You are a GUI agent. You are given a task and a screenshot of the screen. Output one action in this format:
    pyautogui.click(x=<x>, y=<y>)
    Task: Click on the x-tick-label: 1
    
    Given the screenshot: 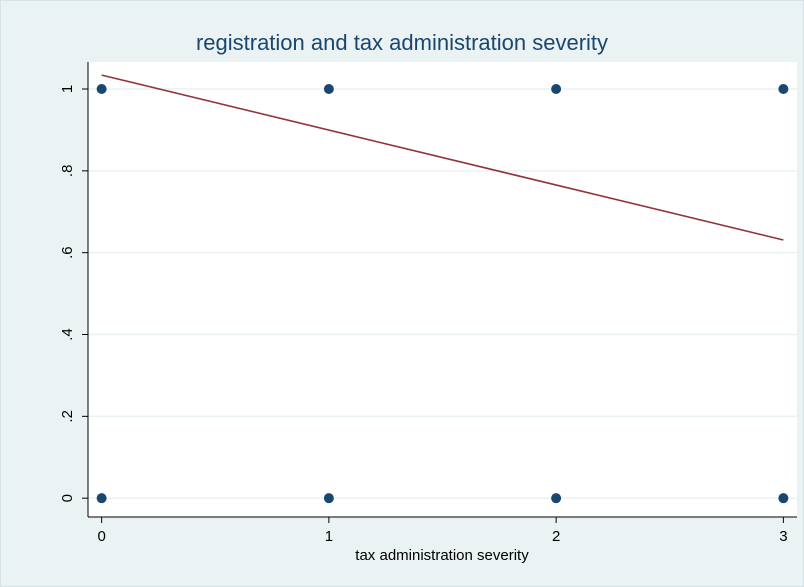 What is the action you would take?
    pyautogui.click(x=329, y=536)
    